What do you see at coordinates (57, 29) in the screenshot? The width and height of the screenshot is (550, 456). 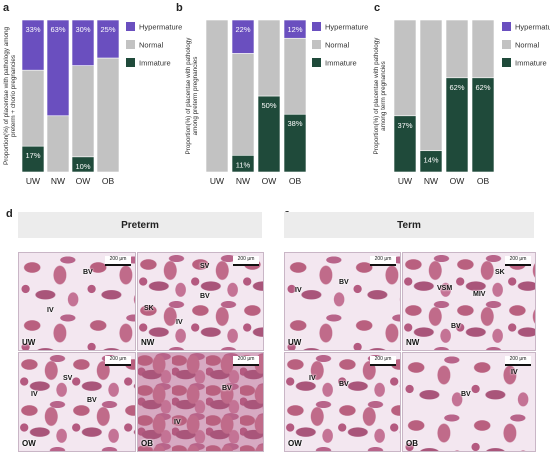 I see `data-label: 63%` at bounding box center [57, 29].